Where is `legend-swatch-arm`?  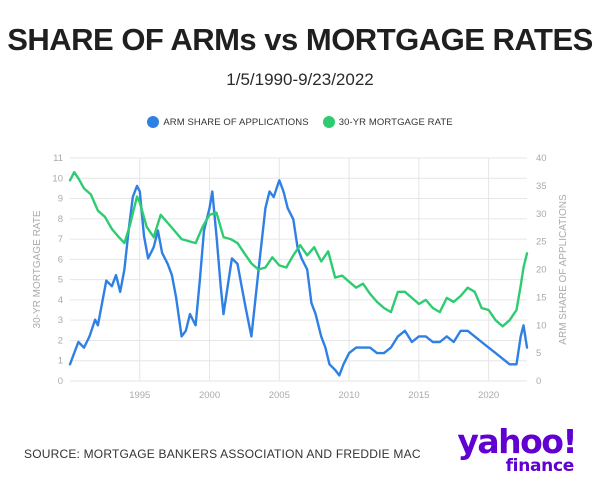
legend-swatch-arm is located at coordinates (153, 122).